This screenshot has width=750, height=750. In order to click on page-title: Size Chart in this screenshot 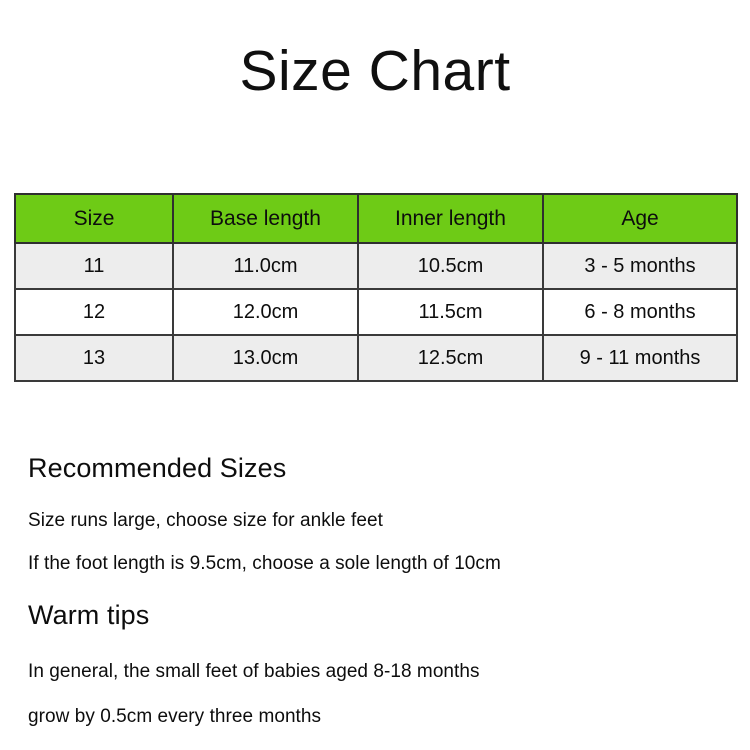, I will do `click(375, 71)`.